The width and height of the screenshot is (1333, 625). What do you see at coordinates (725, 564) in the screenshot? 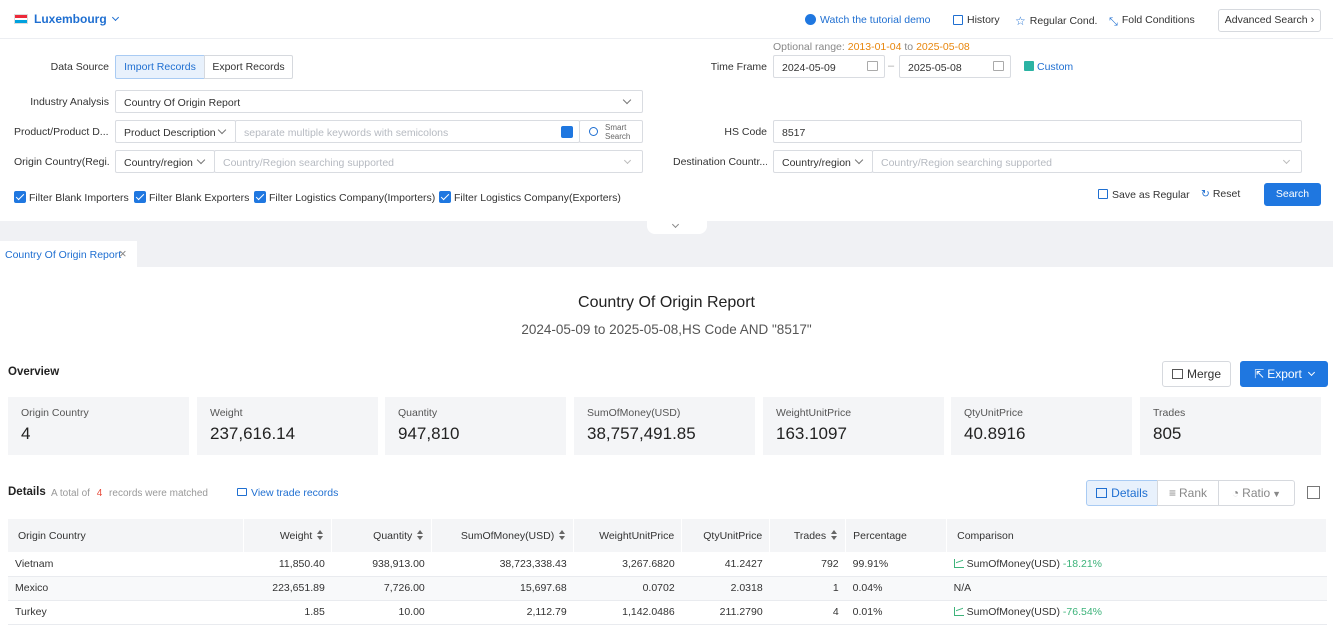
I see `cell-qty-unit-price: 41.2427` at bounding box center [725, 564].